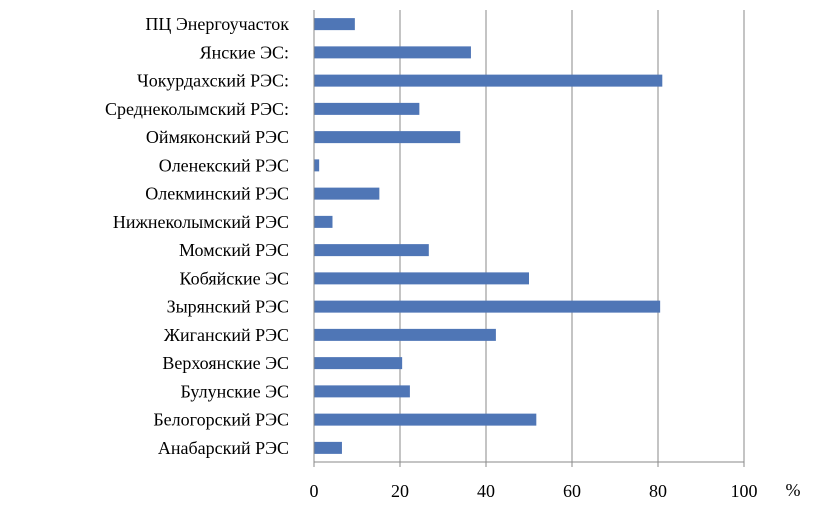 The image size is (816, 513). I want to click on category-label: Зырянский РЭС, so click(228, 307).